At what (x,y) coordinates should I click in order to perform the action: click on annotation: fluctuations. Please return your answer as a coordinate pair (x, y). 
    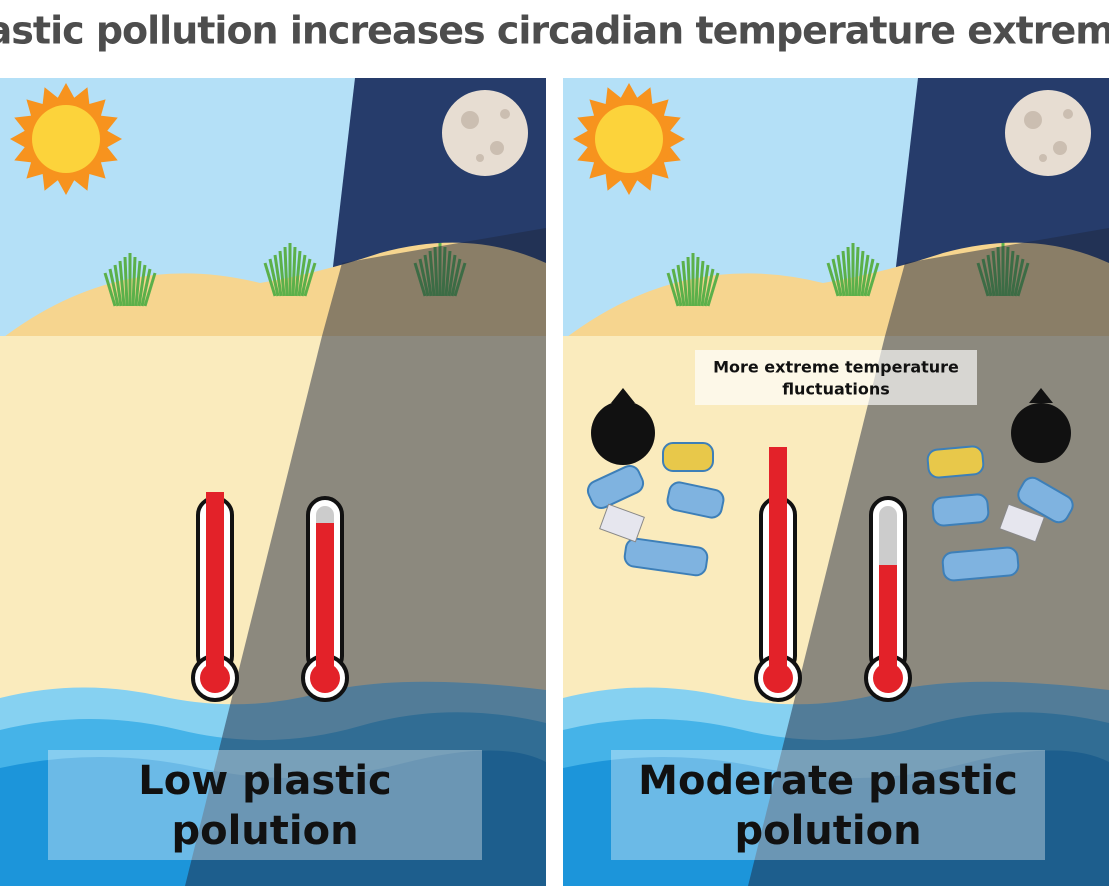
    Looking at the image, I should click on (836, 389).